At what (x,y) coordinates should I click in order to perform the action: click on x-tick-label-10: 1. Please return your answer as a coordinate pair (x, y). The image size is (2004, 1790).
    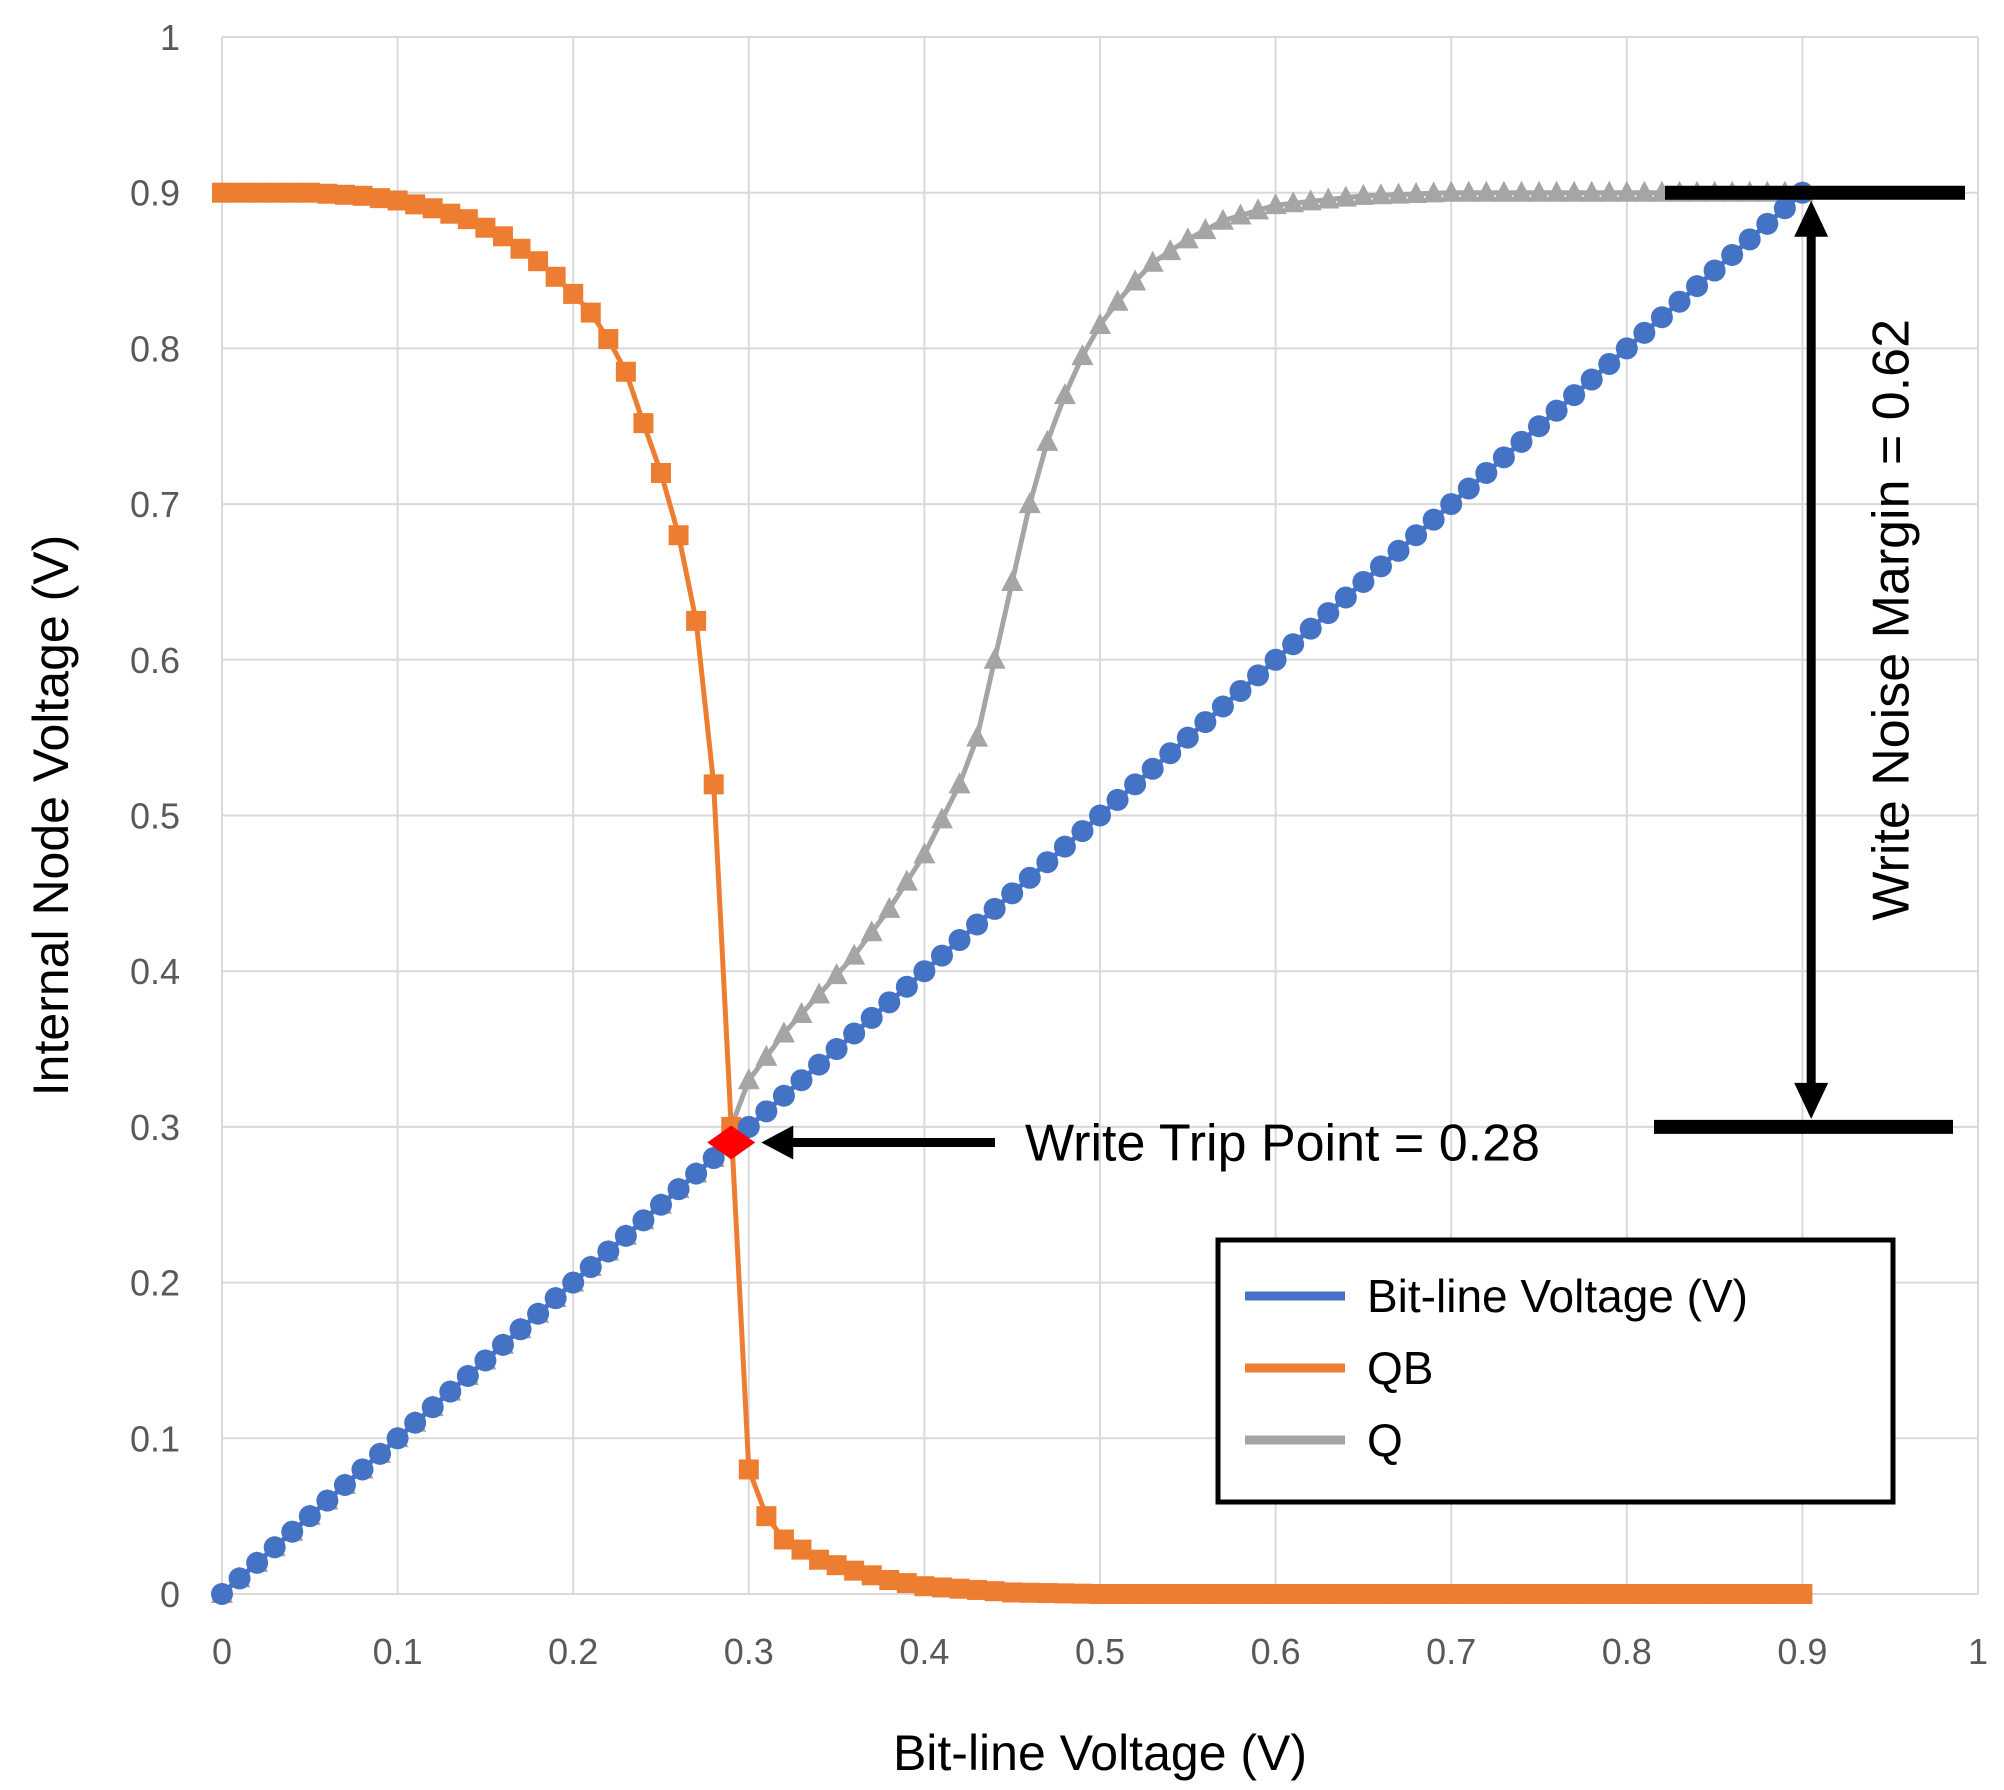
    Looking at the image, I should click on (1978, 1651).